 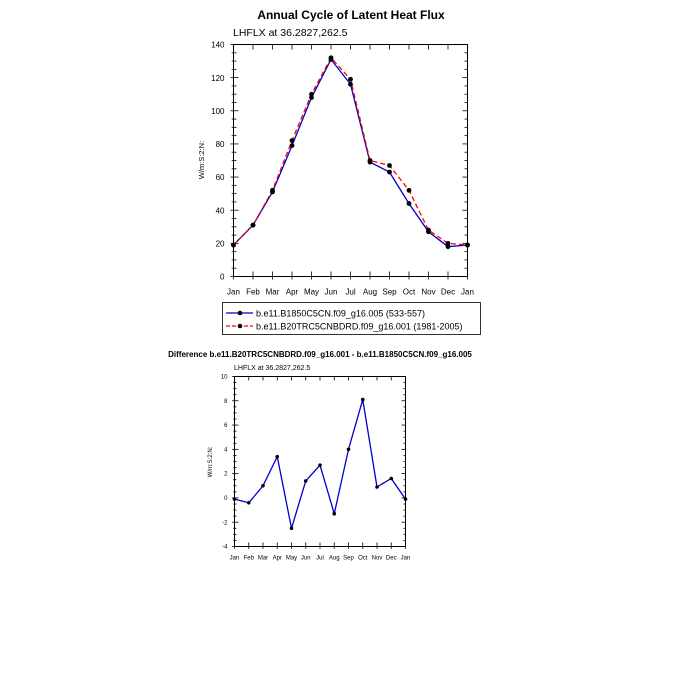 What do you see at coordinates (290, 33) in the screenshot?
I see `chart1-subtitle: LHFLX at 36.2827,262.5` at bounding box center [290, 33].